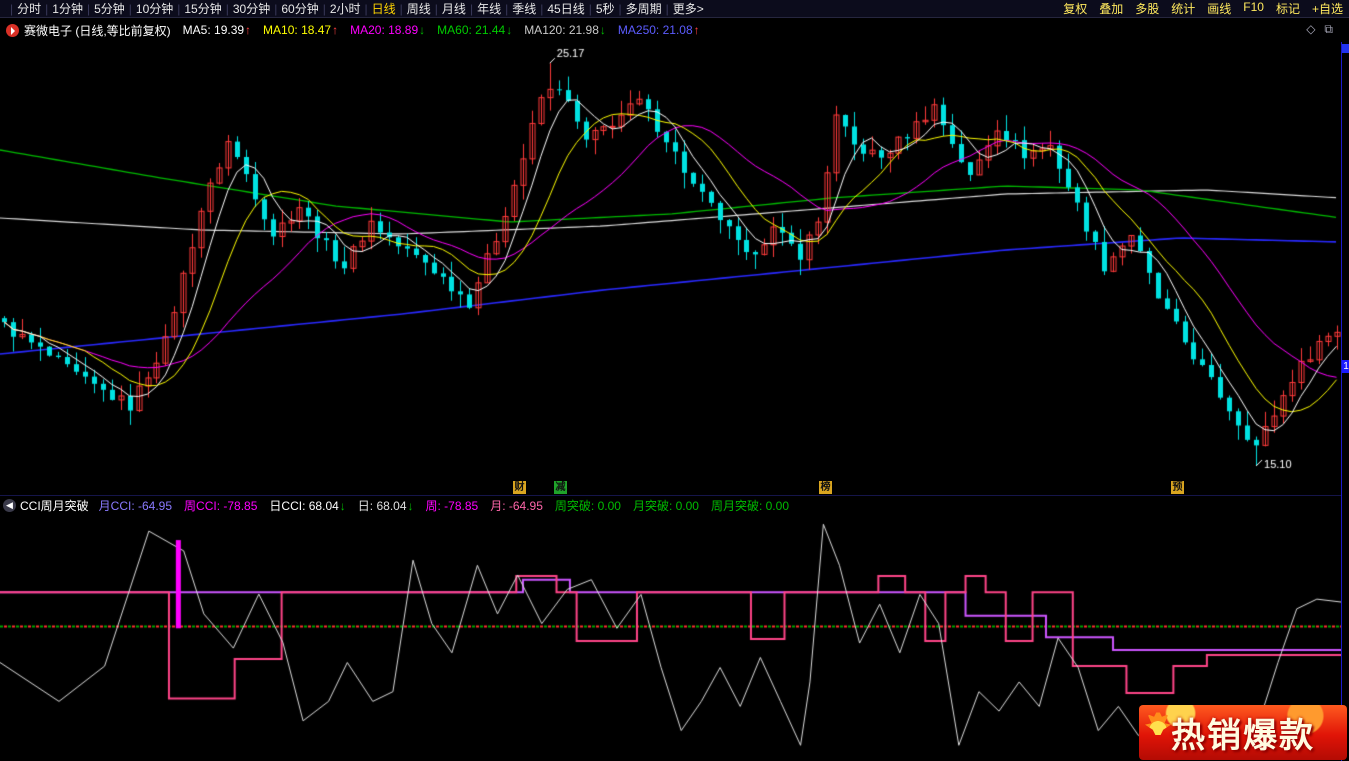 Image resolution: width=1349 pixels, height=761 pixels. I want to click on stock-title: 赛微电子 (日线,等比前复权), so click(97, 30).